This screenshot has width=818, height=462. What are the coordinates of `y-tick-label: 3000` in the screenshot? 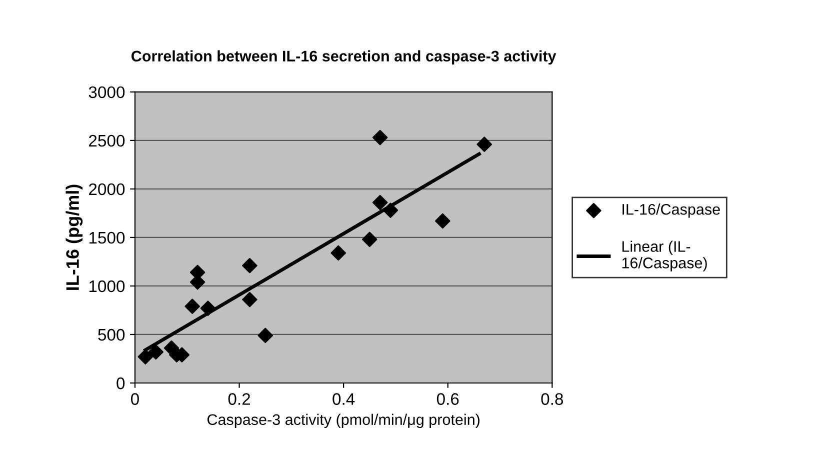 It's located at (106, 92).